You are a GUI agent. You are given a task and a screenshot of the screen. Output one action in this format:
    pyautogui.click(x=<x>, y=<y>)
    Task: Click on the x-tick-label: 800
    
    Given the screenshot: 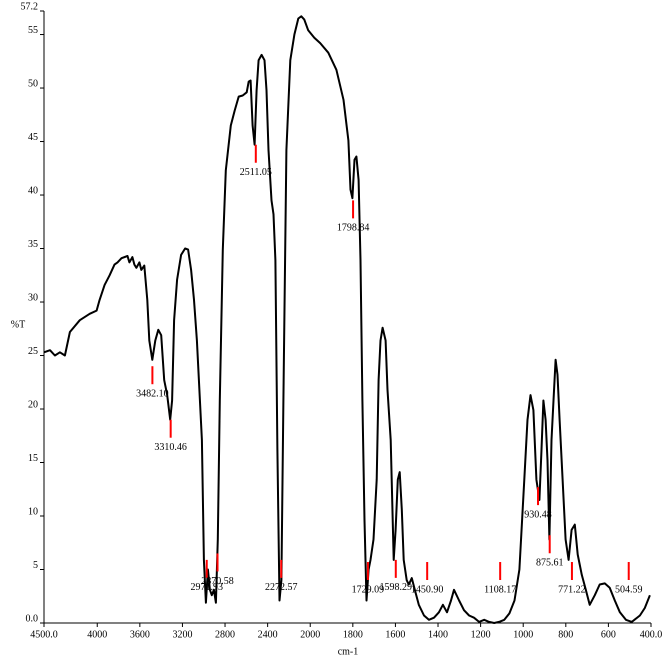 What is the action you would take?
    pyautogui.click(x=565, y=634)
    